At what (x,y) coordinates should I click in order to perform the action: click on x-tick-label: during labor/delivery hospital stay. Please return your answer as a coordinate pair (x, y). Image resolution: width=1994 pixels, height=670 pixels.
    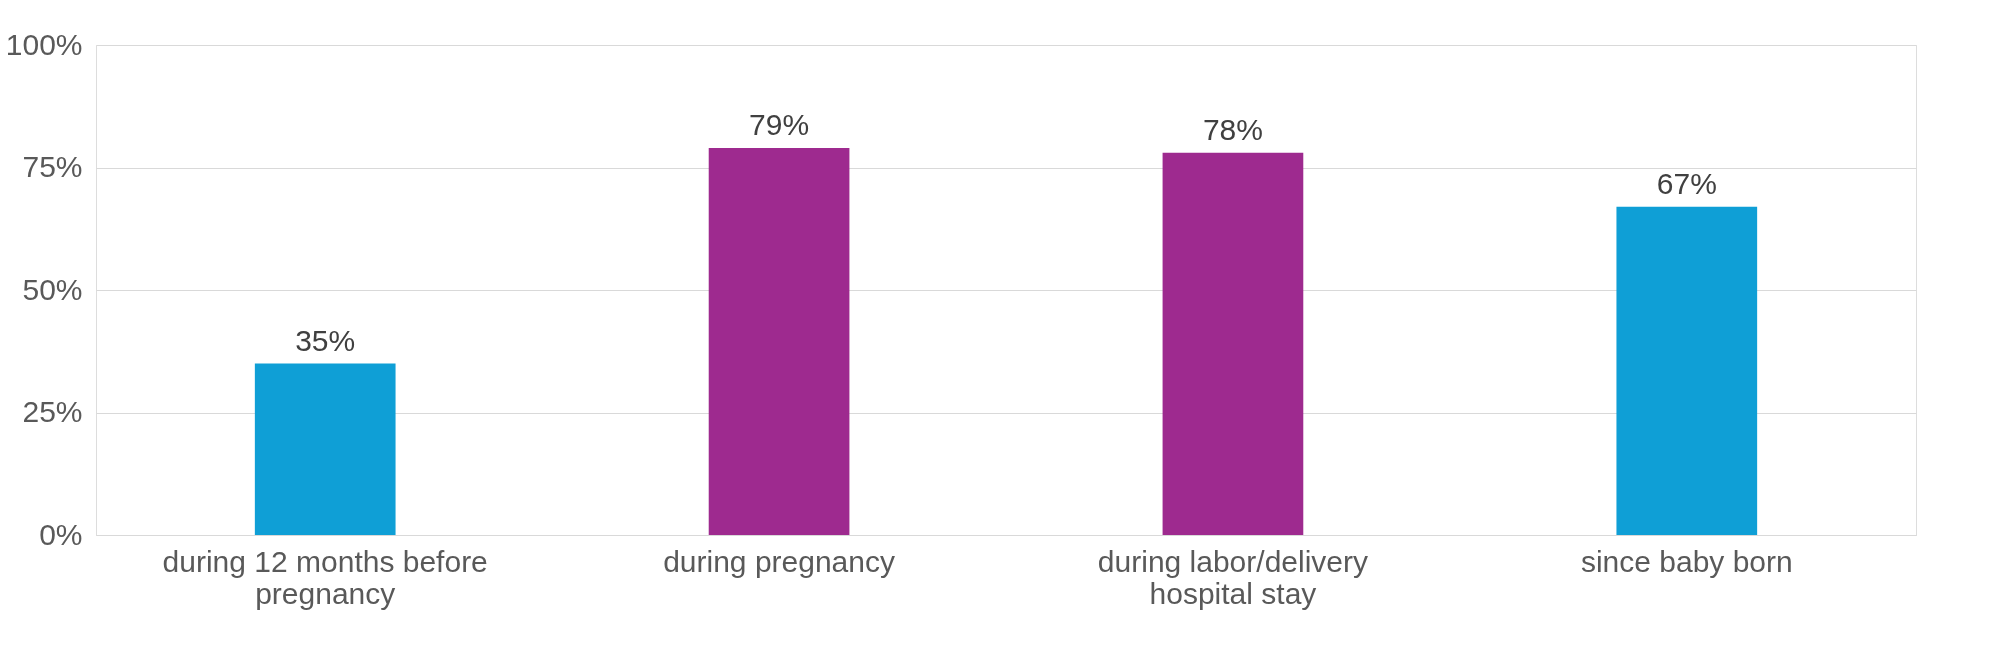
    Looking at the image, I should click on (1233, 577).